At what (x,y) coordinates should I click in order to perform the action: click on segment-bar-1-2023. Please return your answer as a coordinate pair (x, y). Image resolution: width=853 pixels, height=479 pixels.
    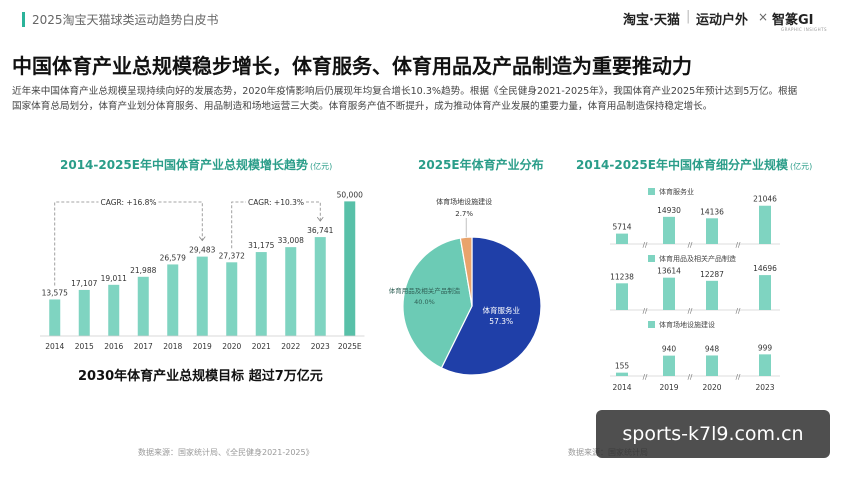
    Looking at the image, I should click on (765, 224).